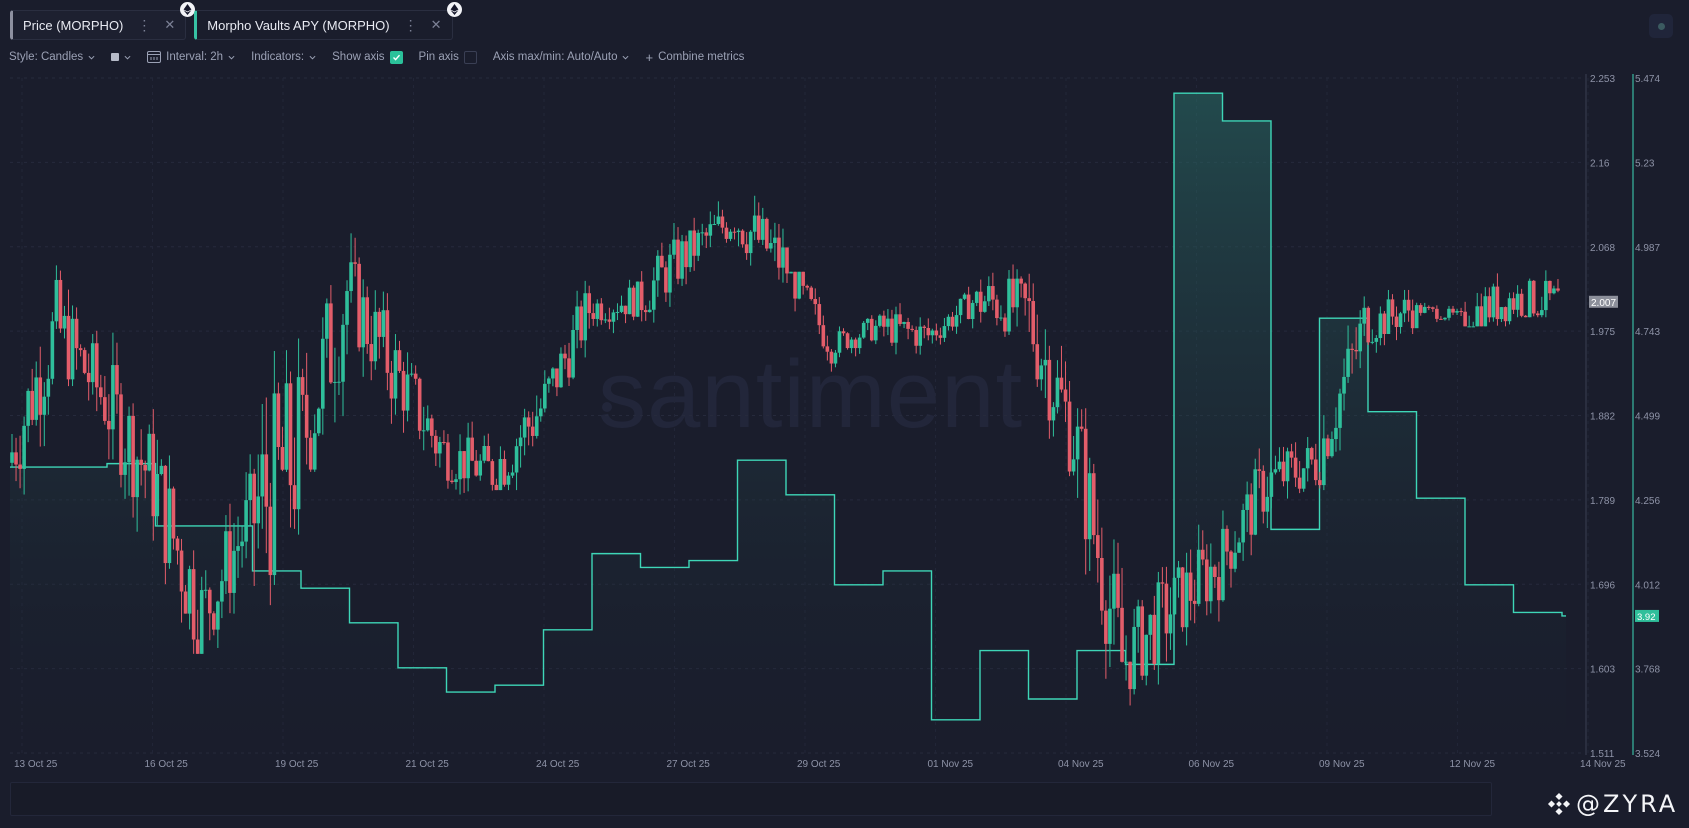 The image size is (1689, 828). Describe the element at coordinates (555, 57) in the screenshot. I see `axis-maxmin-label: Axis max/min: Auto/Auto` at that location.